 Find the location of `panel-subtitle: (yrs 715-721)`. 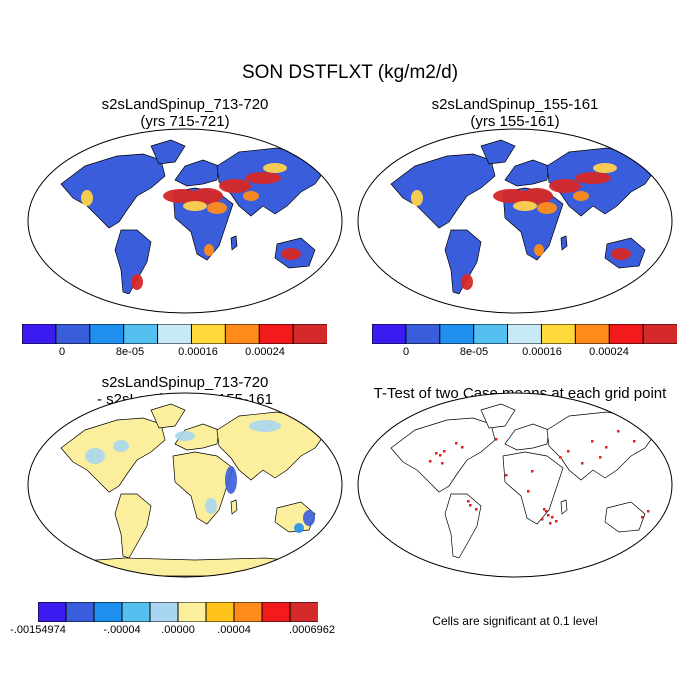

panel-subtitle: (yrs 715-721) is located at coordinates (185, 121).